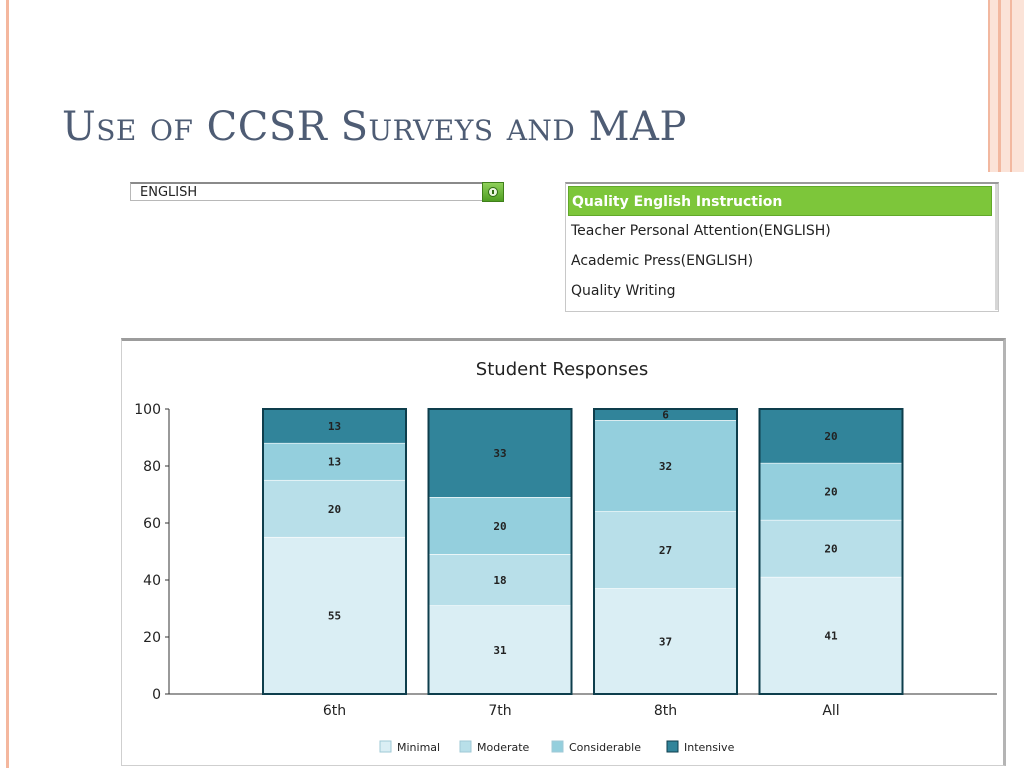 This screenshot has height=768, width=1024. I want to click on data-label-8th-moderate: 27, so click(665, 550).